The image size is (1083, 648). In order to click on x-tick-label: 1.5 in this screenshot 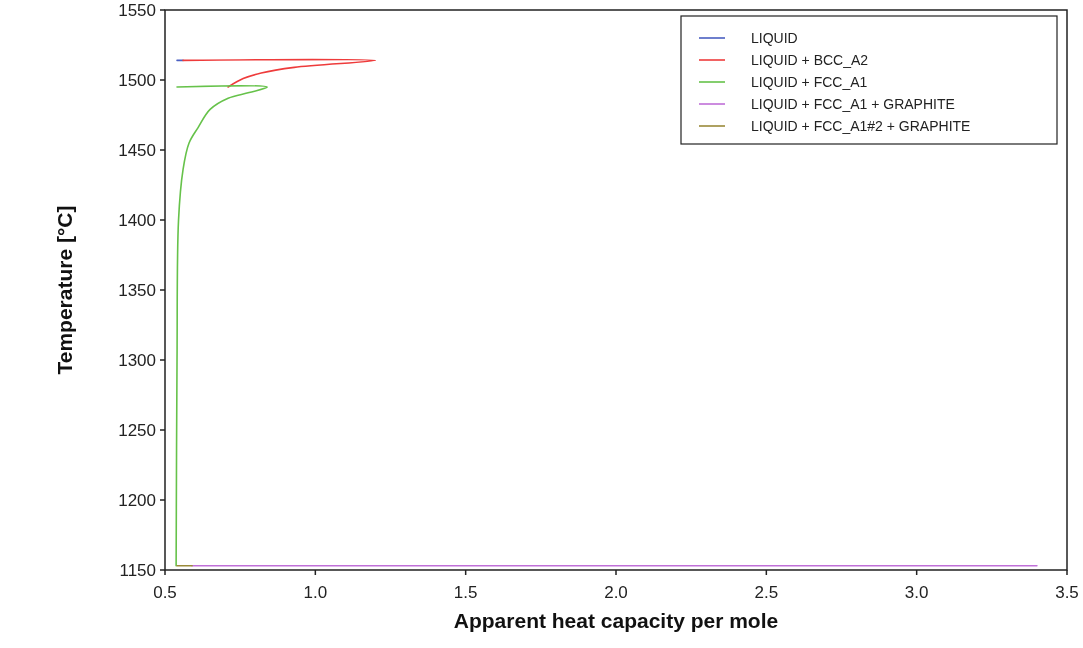, I will do `click(465, 592)`.